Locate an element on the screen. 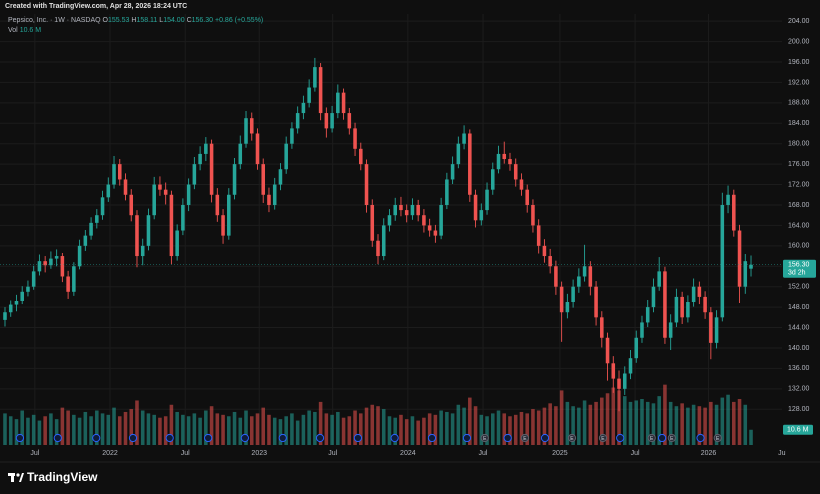 This screenshot has width=820, height=494. x-tick-label: 2023 is located at coordinates (259, 453).